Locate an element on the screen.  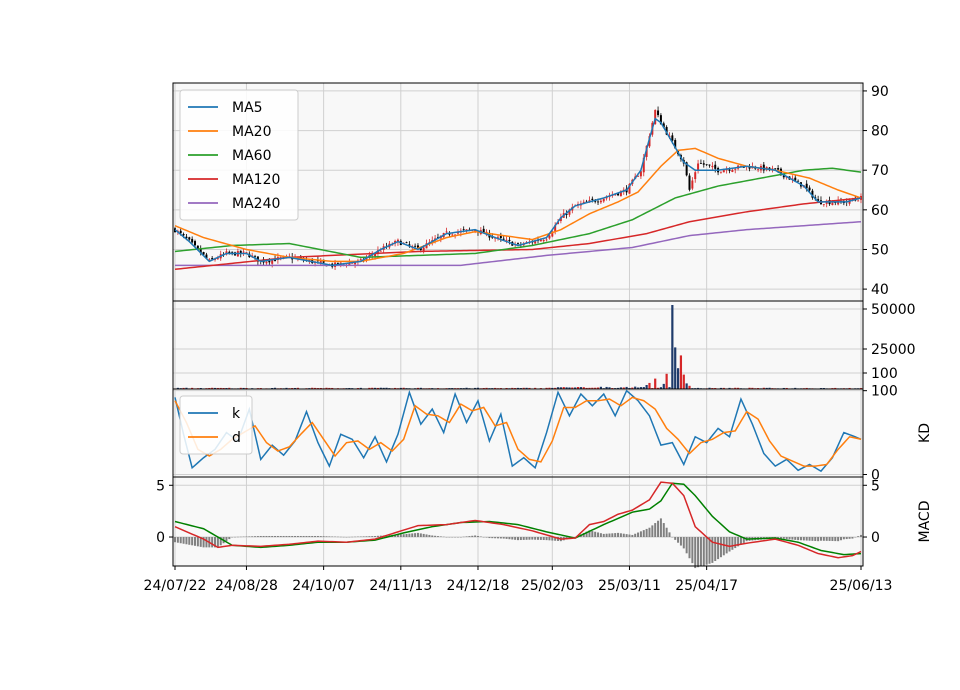
ma-legend: MA5 MA20 MA60 MA120 MA240 is located at coordinates (239, 155).